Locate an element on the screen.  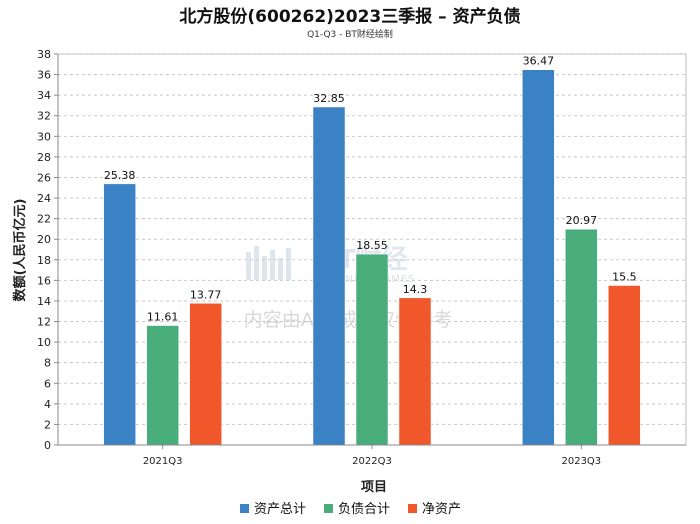
y-tick-label: 2 is located at coordinates (47, 424).